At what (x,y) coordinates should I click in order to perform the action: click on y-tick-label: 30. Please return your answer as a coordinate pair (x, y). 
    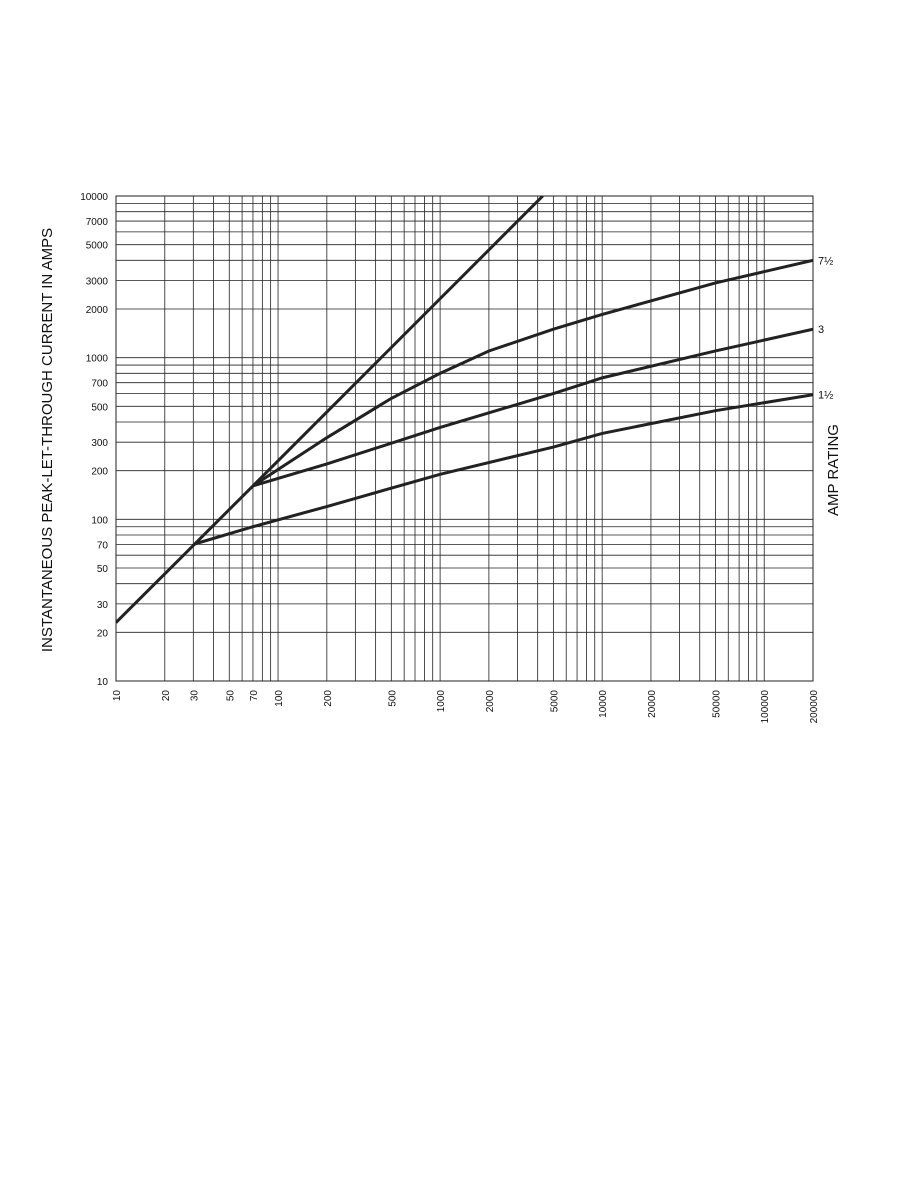
    Looking at the image, I should click on (103, 605).